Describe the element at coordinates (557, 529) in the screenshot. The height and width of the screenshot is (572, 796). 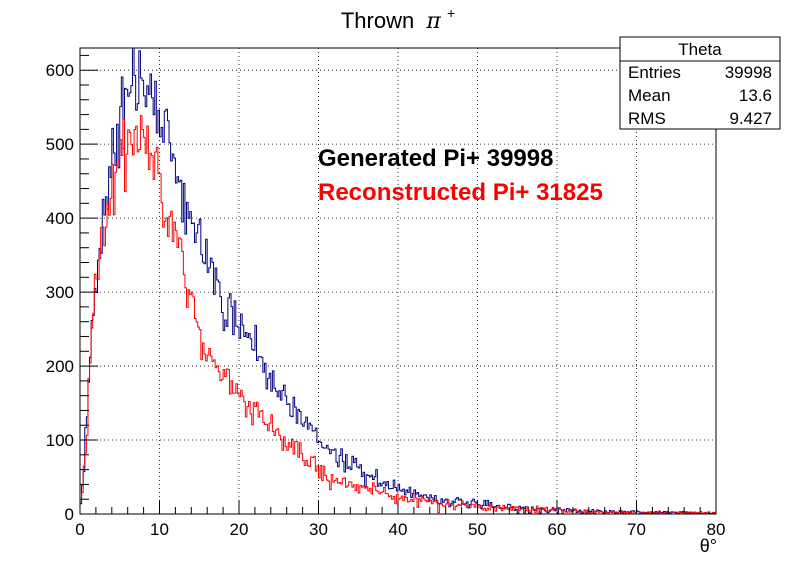
I see `x-tick-label: 60` at that location.